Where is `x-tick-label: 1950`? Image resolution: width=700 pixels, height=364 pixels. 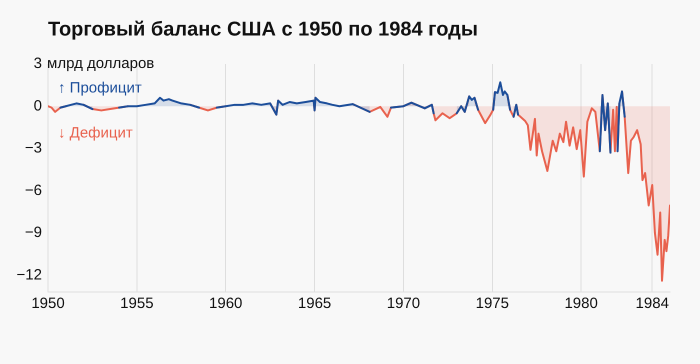 x-tick-label: 1950 is located at coordinates (48, 303).